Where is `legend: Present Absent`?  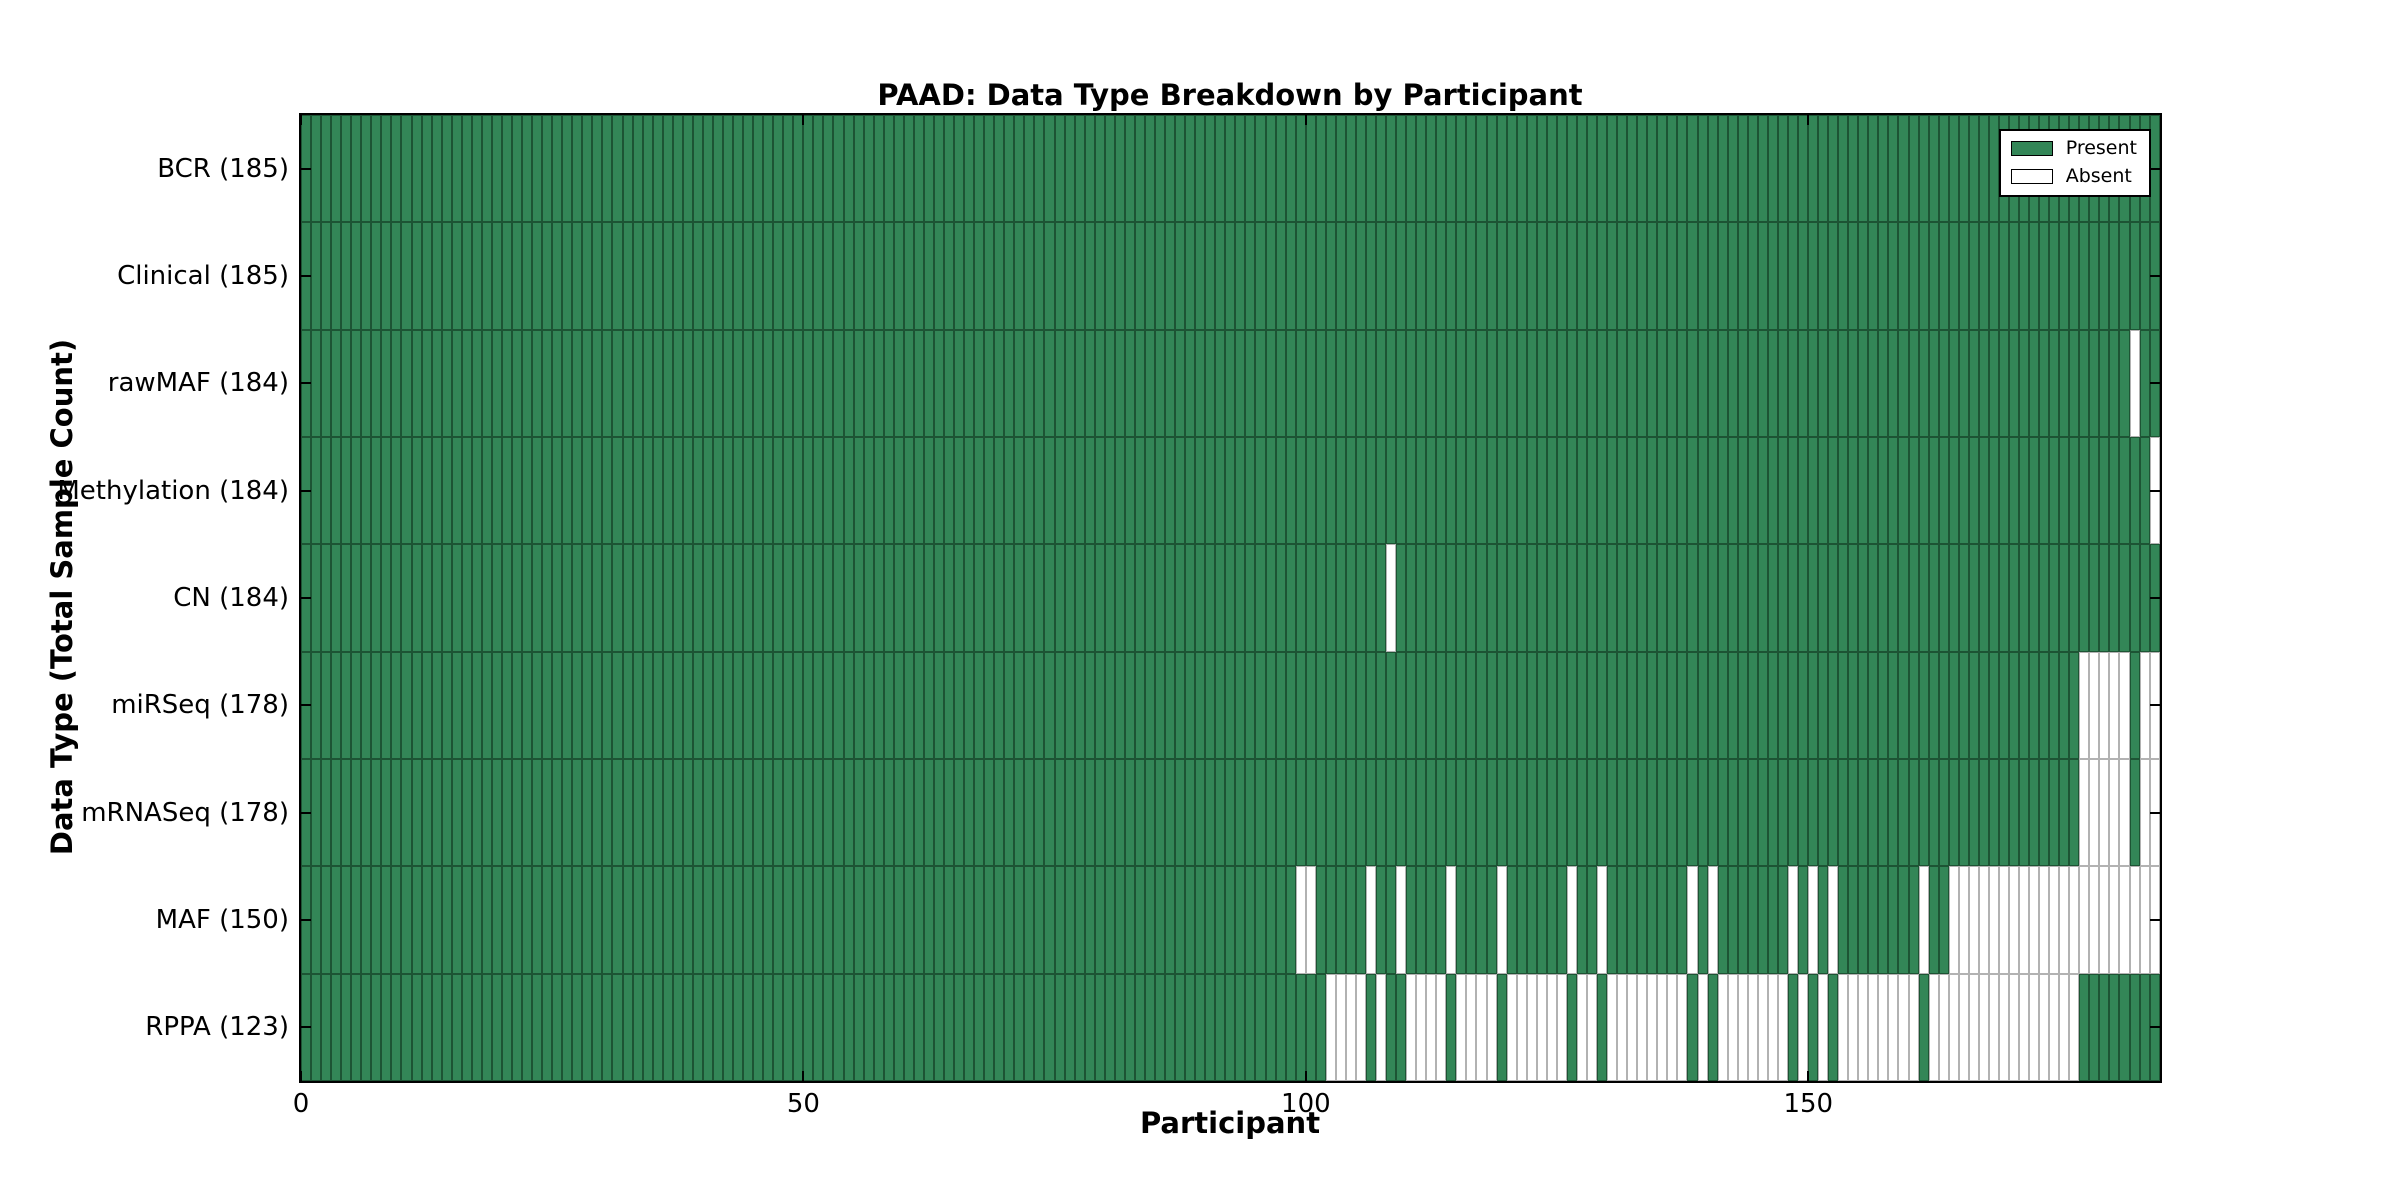 legend: Present Absent is located at coordinates (2074, 163).